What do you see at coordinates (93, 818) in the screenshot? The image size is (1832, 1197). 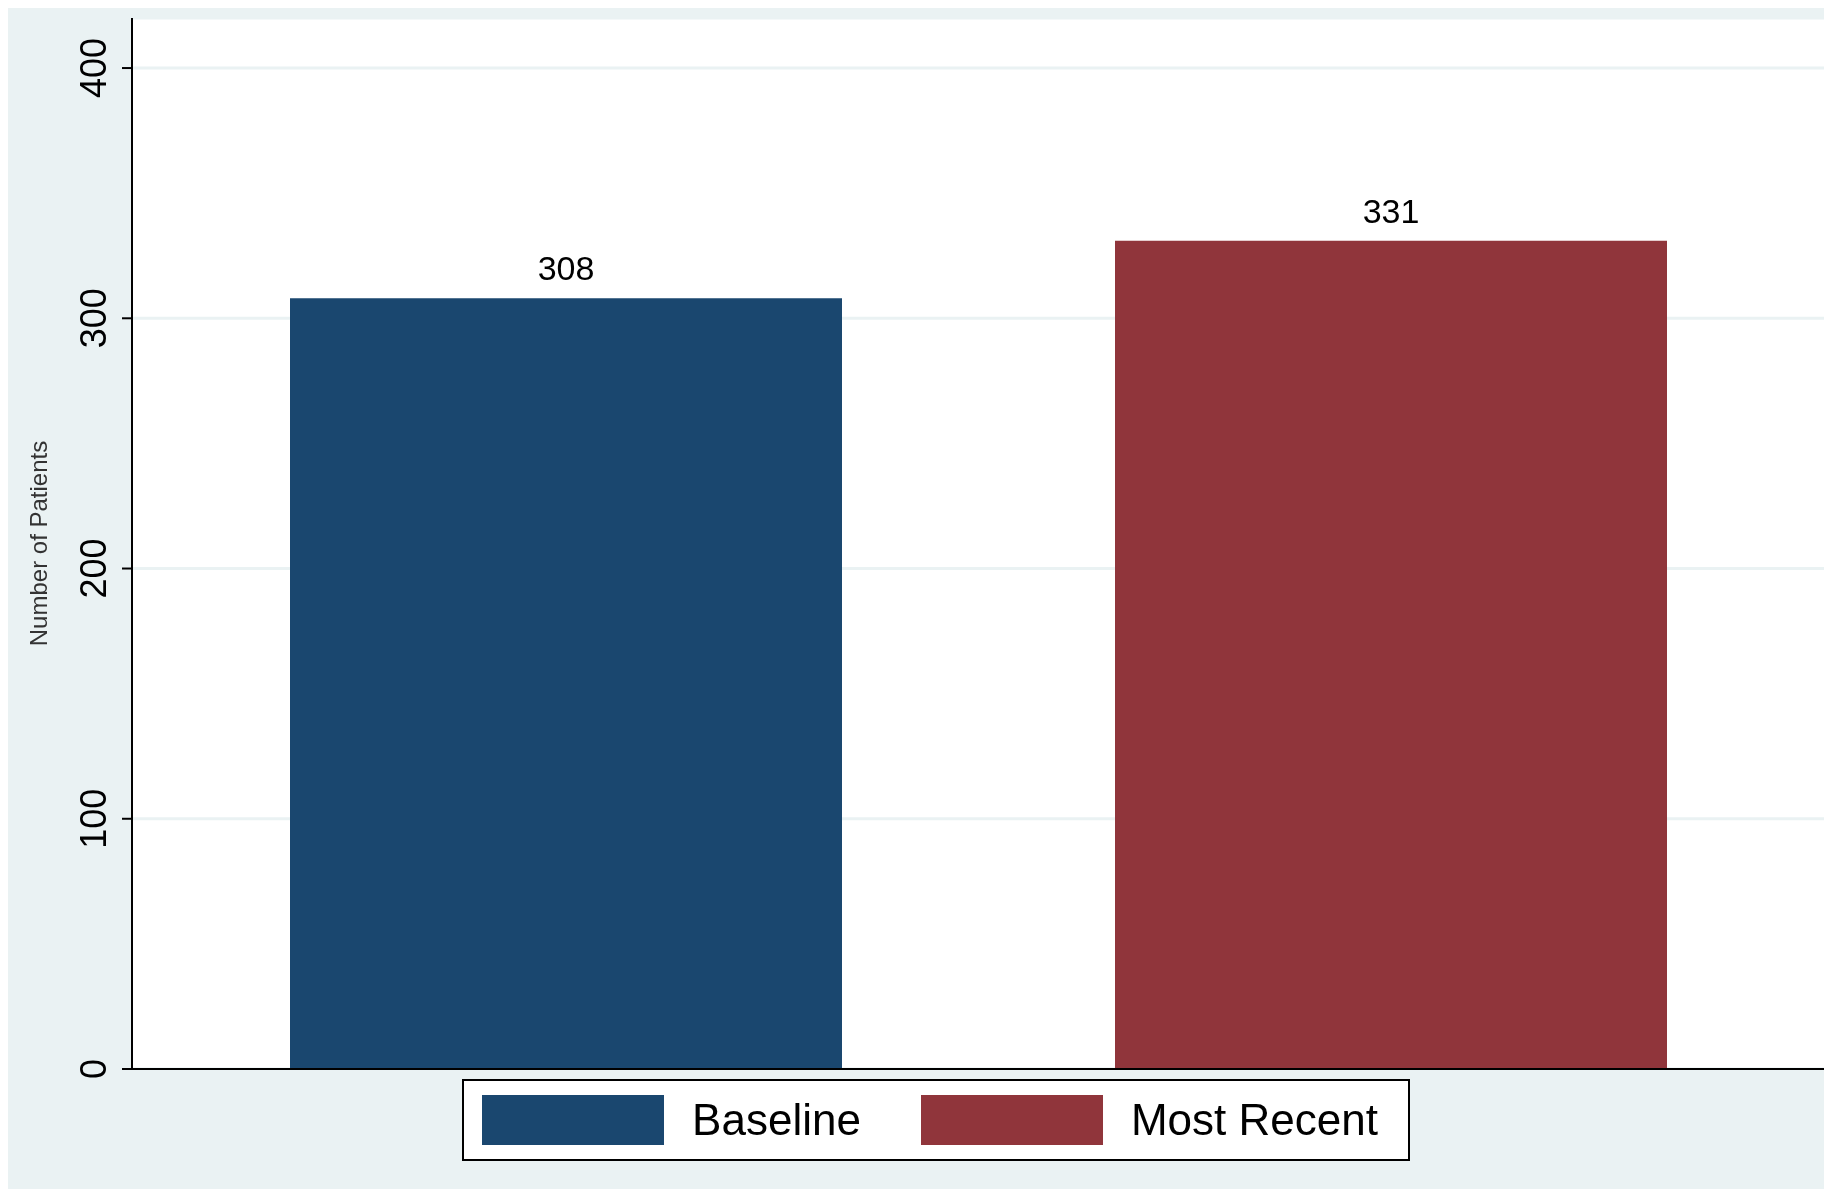 I see `y-tick-label: 100` at bounding box center [93, 818].